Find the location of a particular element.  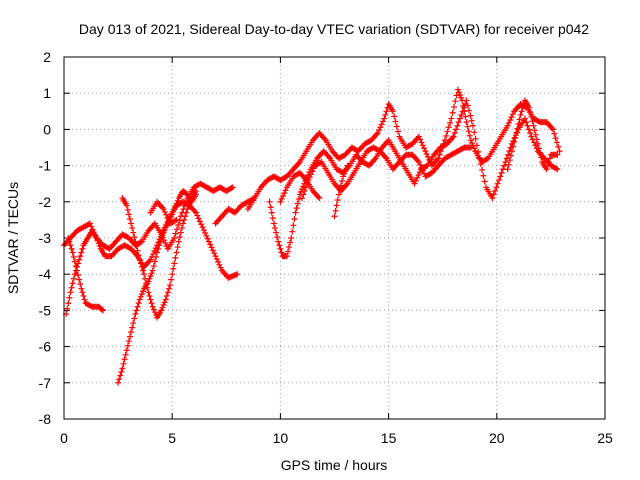

y-tick-label: -5 is located at coordinates (45, 310).